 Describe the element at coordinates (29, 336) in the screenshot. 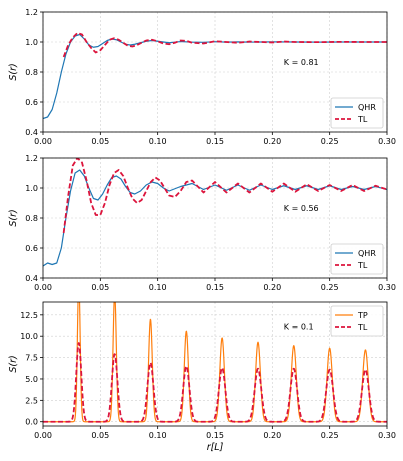

I see `y-tick-label: 10.0` at that location.